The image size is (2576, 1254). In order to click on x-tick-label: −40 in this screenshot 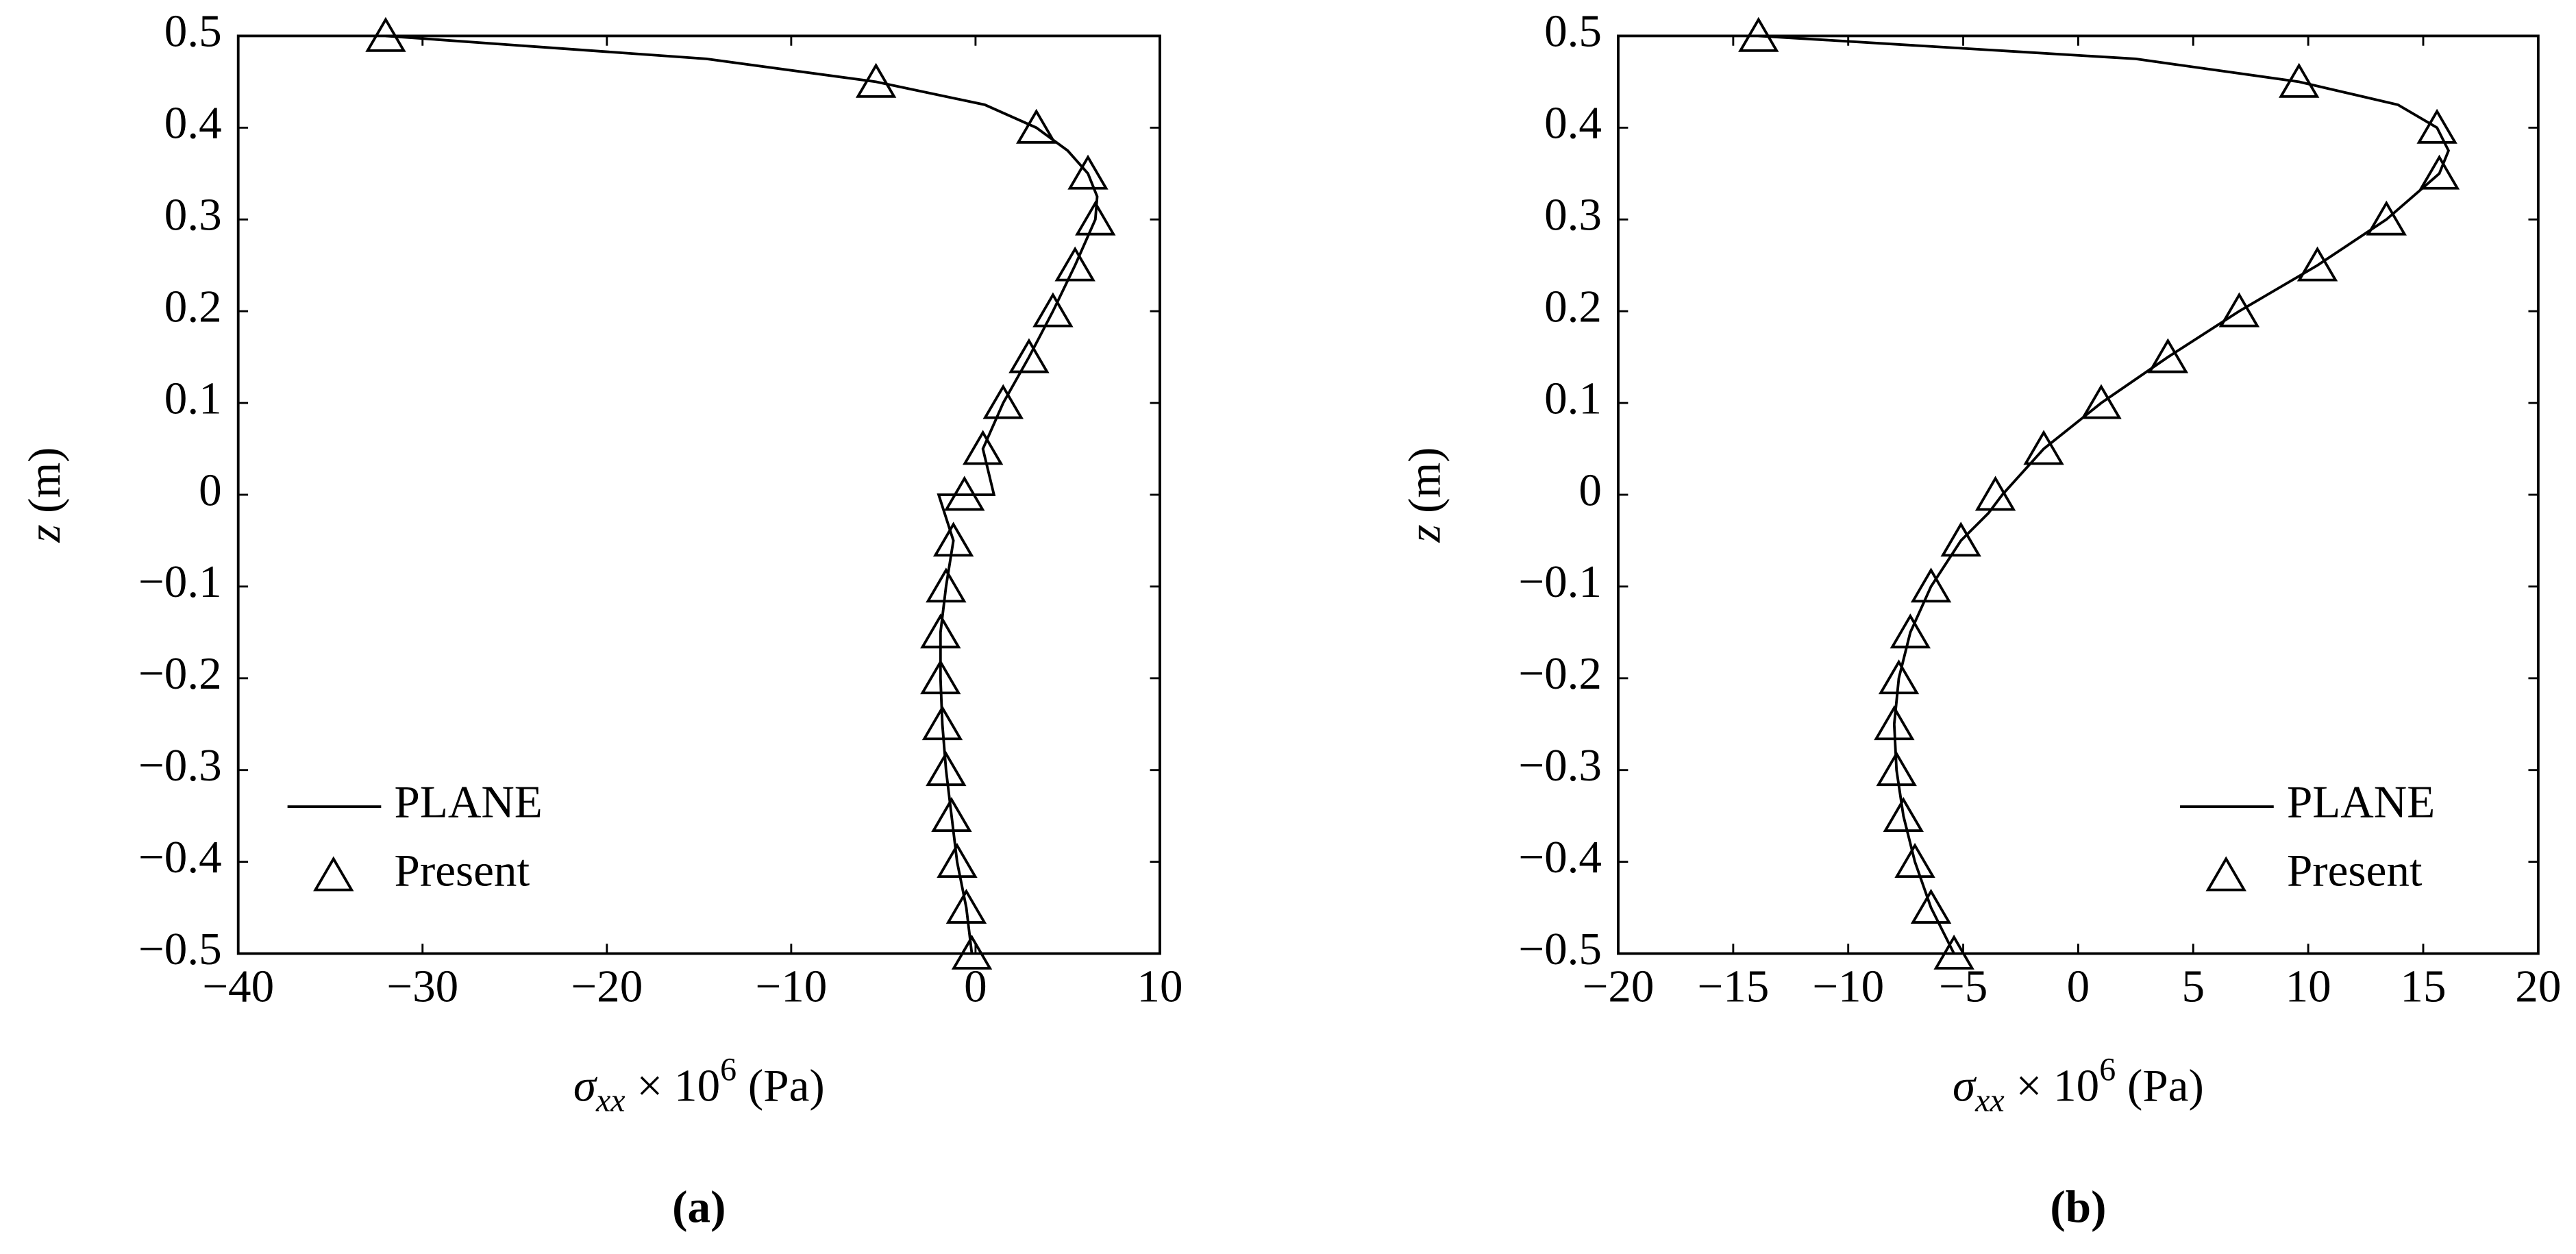, I will do `click(238, 986)`.